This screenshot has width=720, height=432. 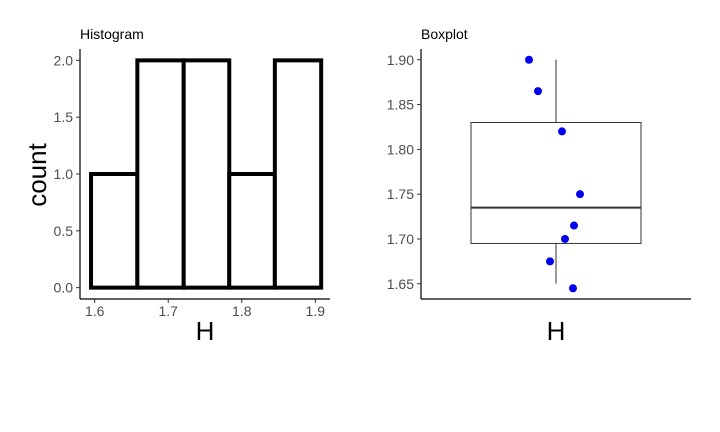 I want to click on boxplot-y-tick-label: 1.90, so click(x=400, y=60).